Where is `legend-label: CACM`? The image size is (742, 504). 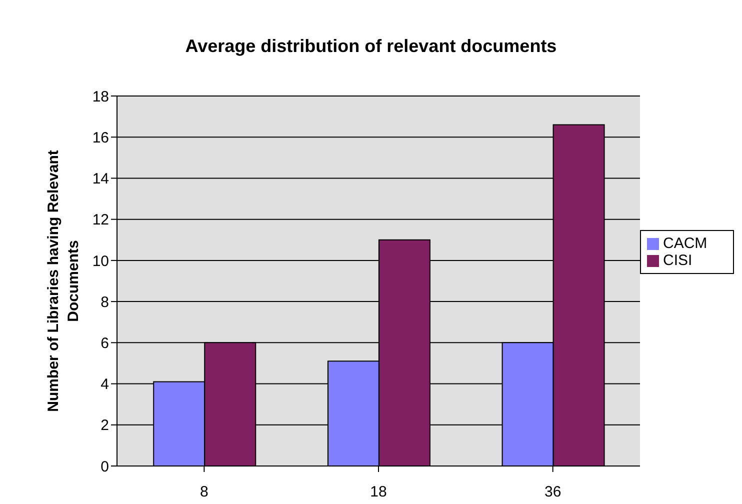
legend-label: CACM is located at coordinates (685, 243).